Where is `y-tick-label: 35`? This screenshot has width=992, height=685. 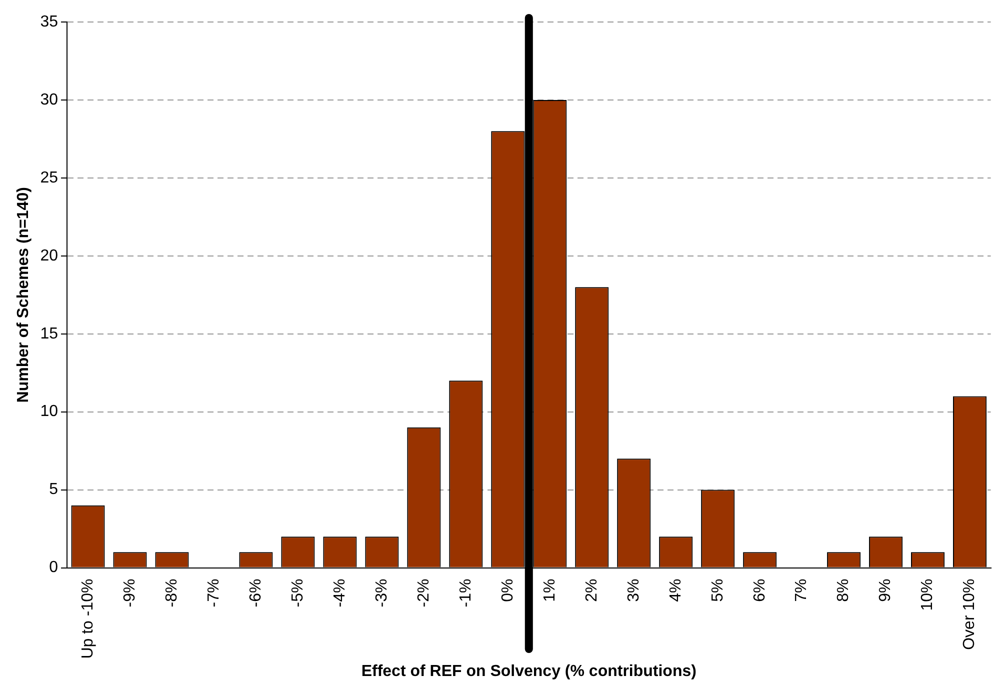 y-tick-label: 35 is located at coordinates (49, 21).